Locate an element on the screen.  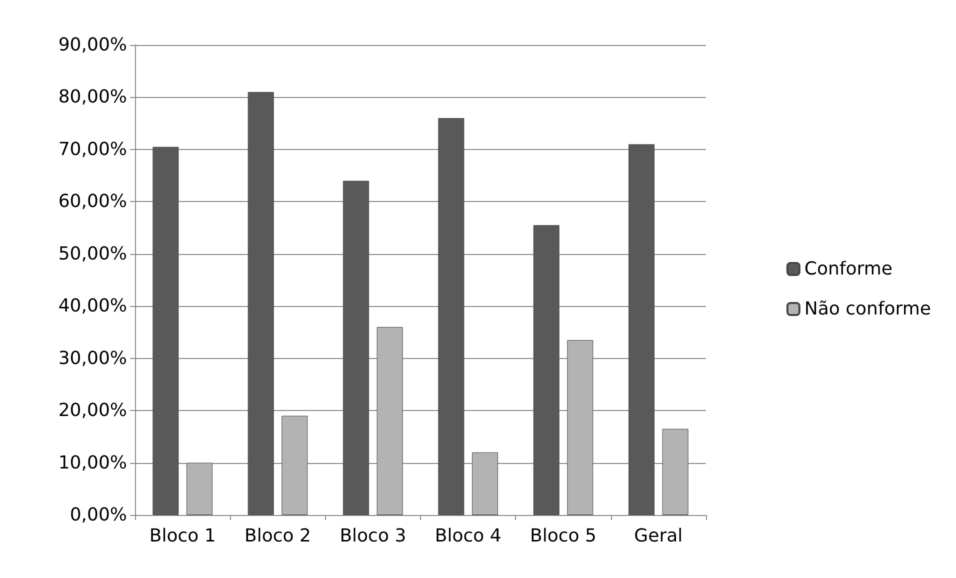
x-tick-label: Bloco 4 is located at coordinates (468, 536).